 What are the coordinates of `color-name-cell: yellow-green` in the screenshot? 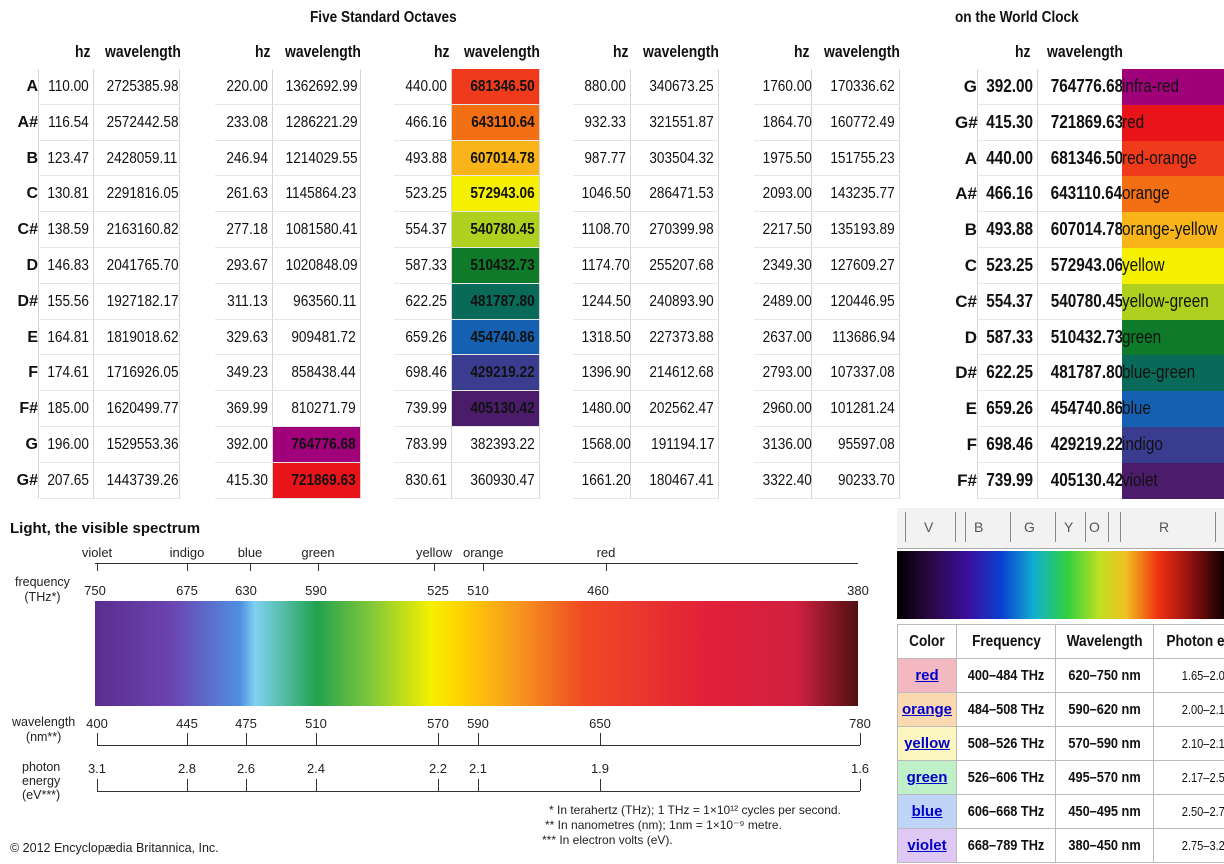 It's located at (1173, 301).